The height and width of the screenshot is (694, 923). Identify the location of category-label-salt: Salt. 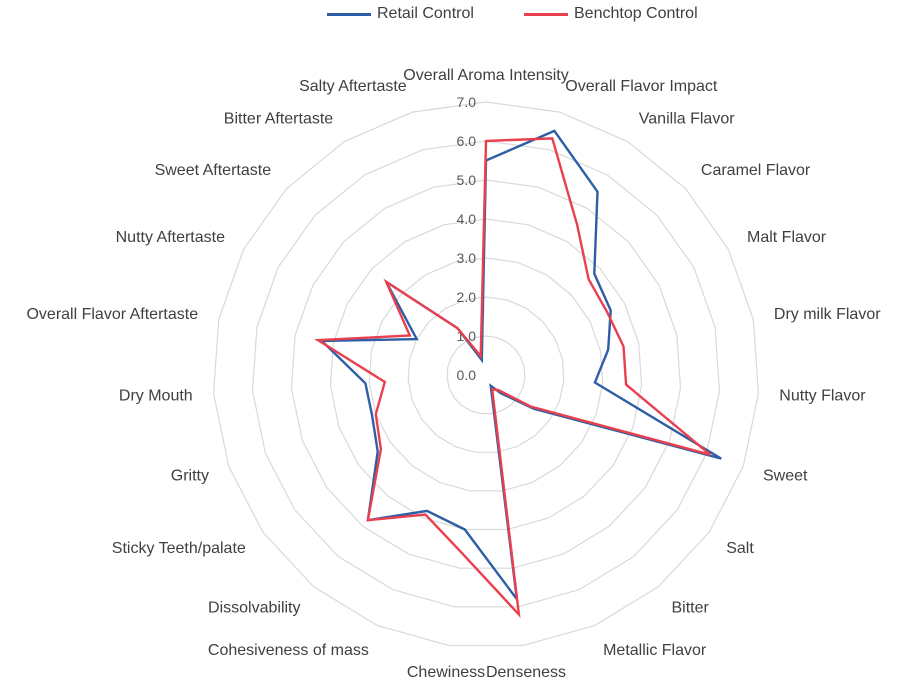
(740, 548).